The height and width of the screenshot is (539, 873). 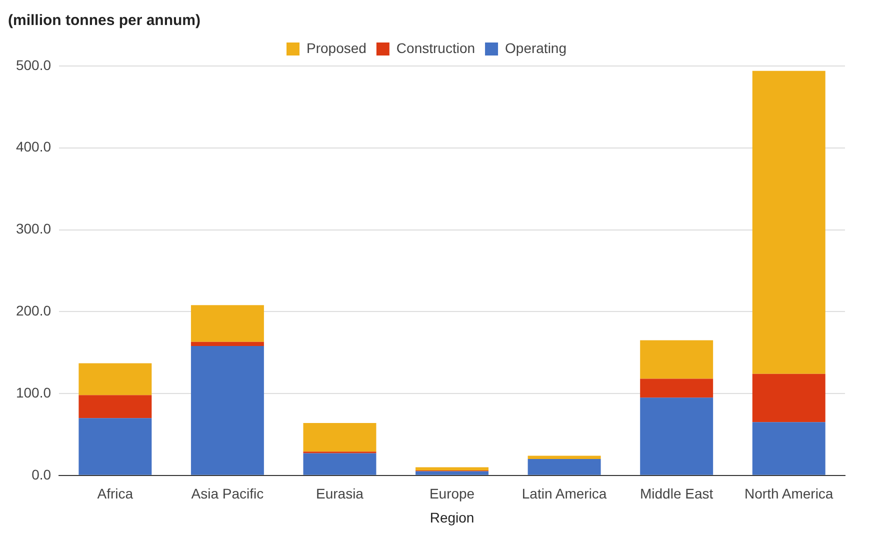 What do you see at coordinates (42, 474) in the screenshot?
I see `y-tick-label: 0.0` at bounding box center [42, 474].